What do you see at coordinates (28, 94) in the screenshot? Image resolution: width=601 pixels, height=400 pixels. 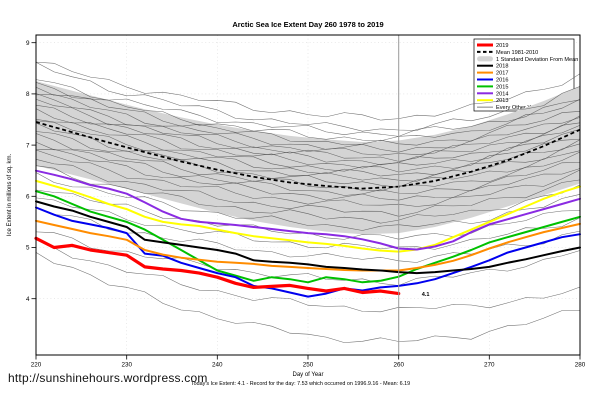 I see `svg-text: 8` at bounding box center [28, 94].